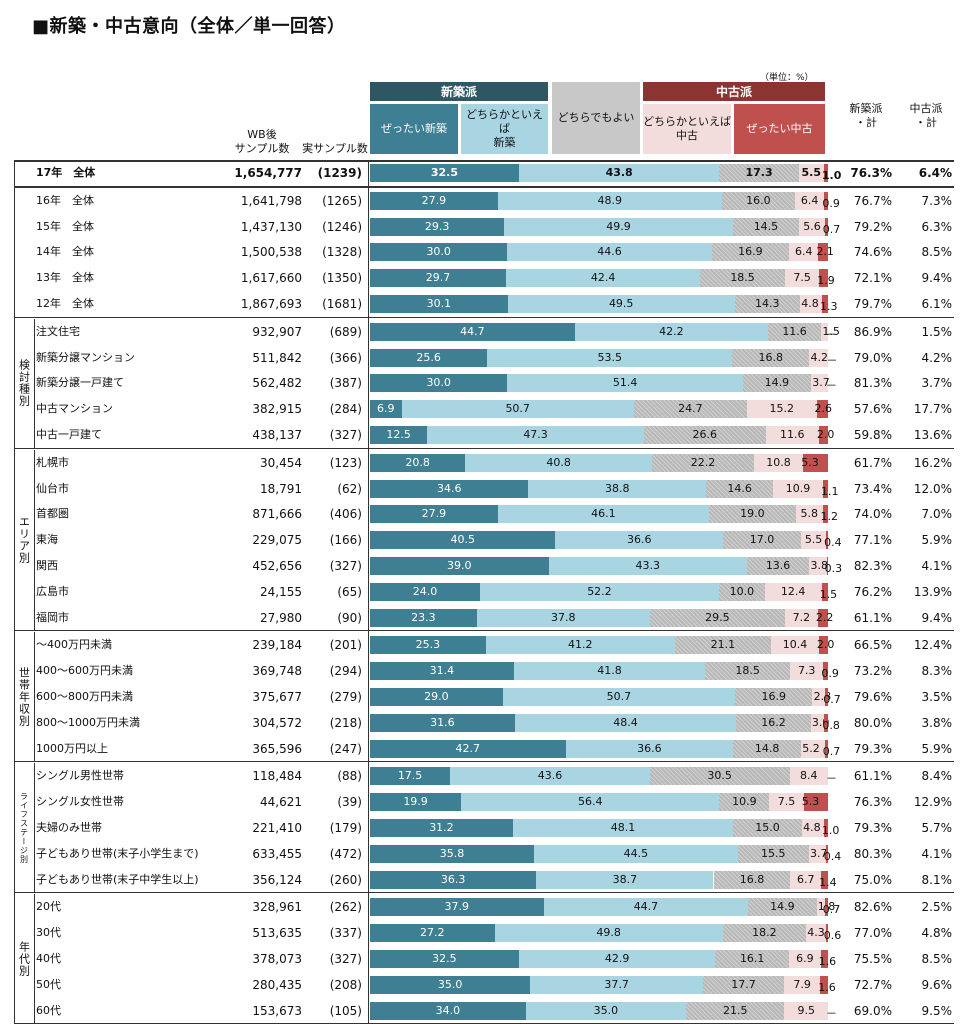  I want to click on bar-value-label: 2.0, so click(825, 434).